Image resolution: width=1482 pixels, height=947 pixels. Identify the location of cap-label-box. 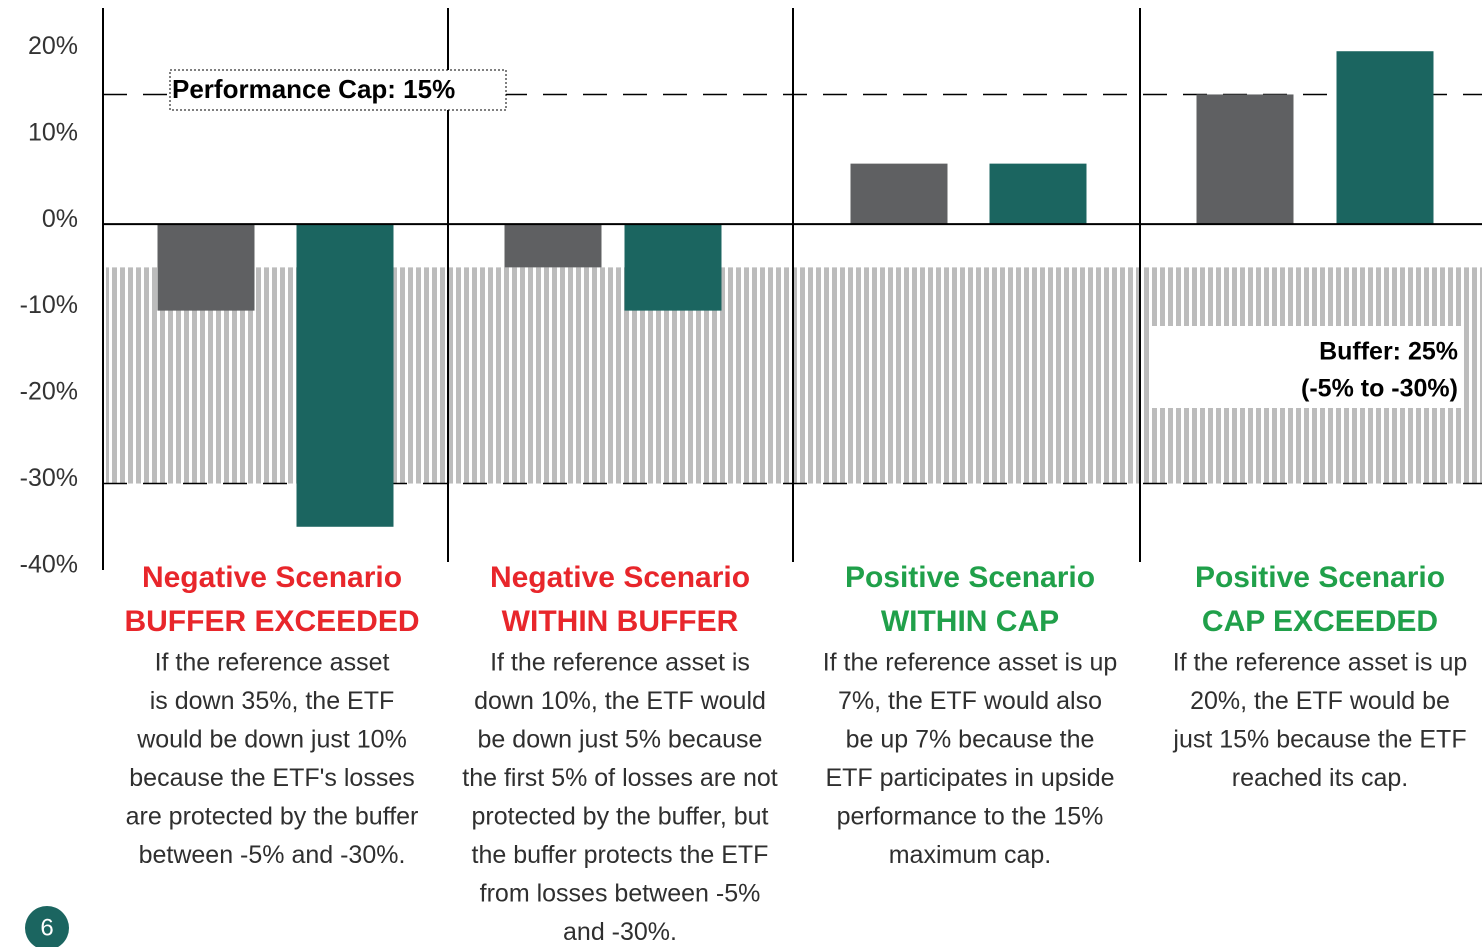
(338, 90).